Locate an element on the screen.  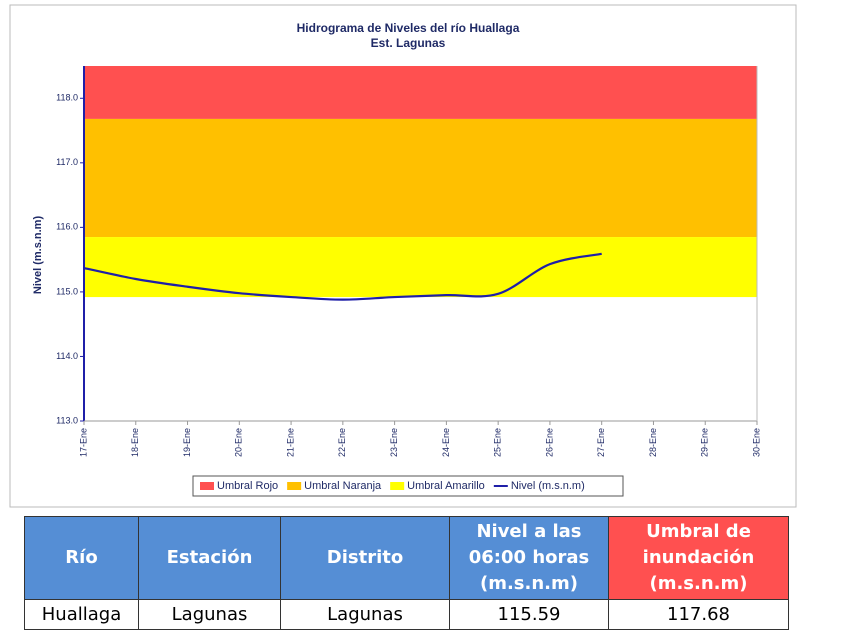
x-tick-label: 26-Ene is located at coordinates (549, 442).